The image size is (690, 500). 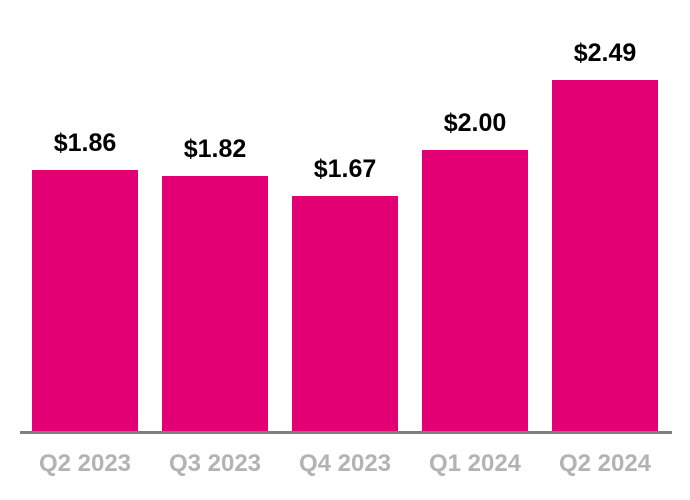 What do you see at coordinates (605, 53) in the screenshot?
I see `data-label-q2-2024: $2.49` at bounding box center [605, 53].